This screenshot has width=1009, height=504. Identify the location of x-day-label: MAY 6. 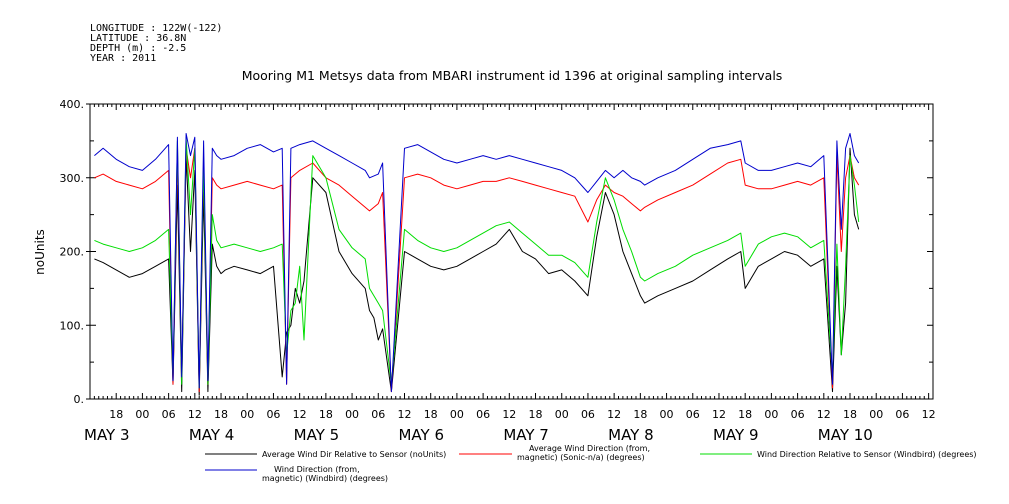
(421, 435).